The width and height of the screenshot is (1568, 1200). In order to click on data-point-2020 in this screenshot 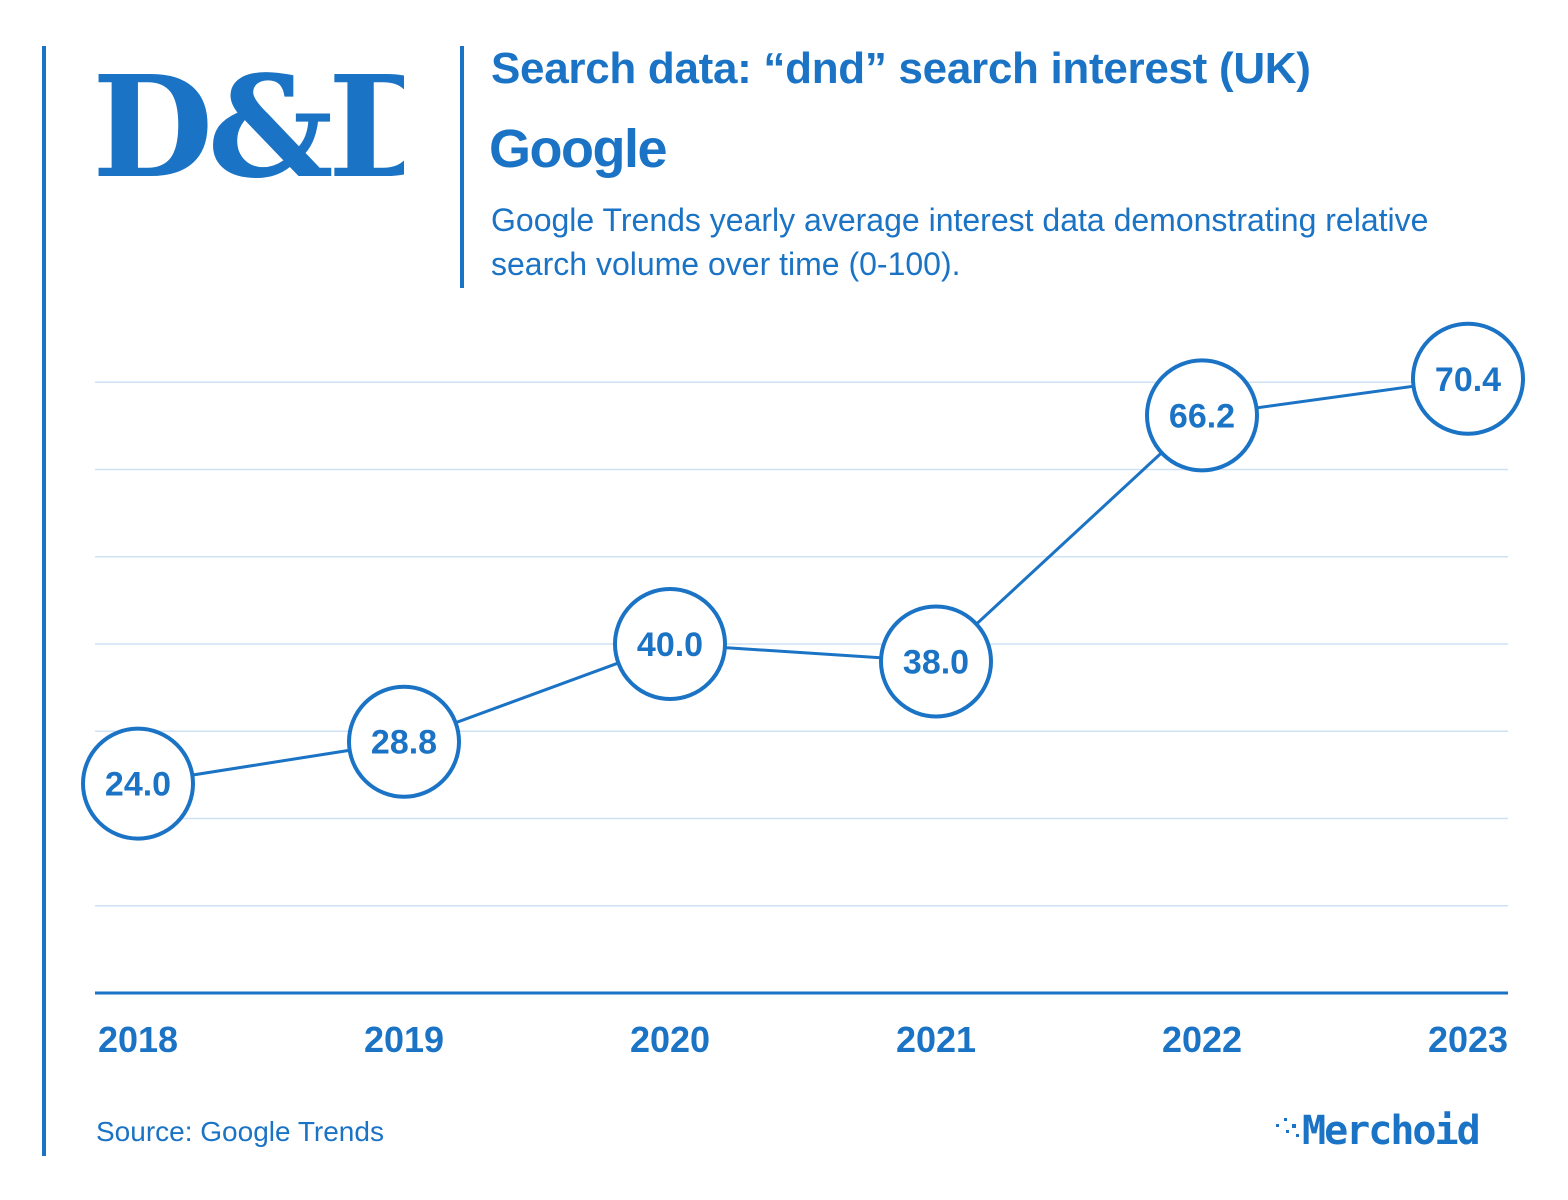, I will do `click(670, 644)`.